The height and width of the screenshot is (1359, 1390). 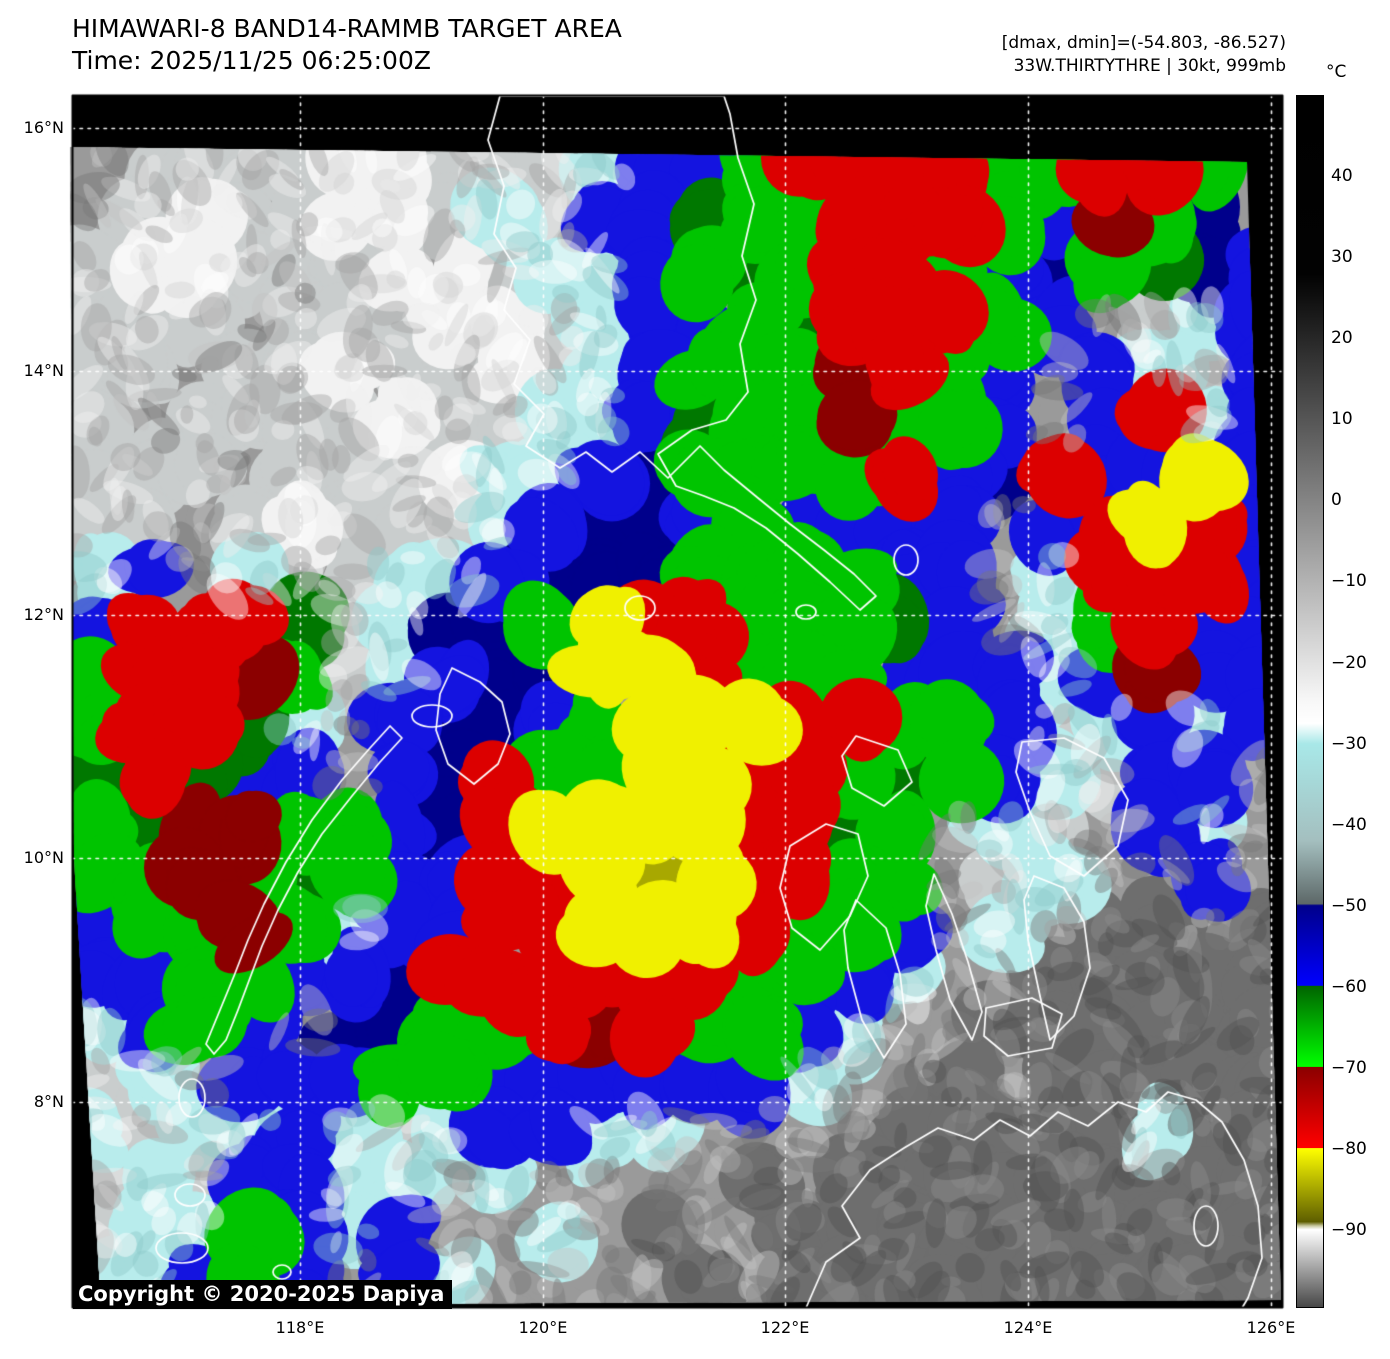 What do you see at coordinates (43, 614) in the screenshot?
I see `lat-tick-label: 12°N` at bounding box center [43, 614].